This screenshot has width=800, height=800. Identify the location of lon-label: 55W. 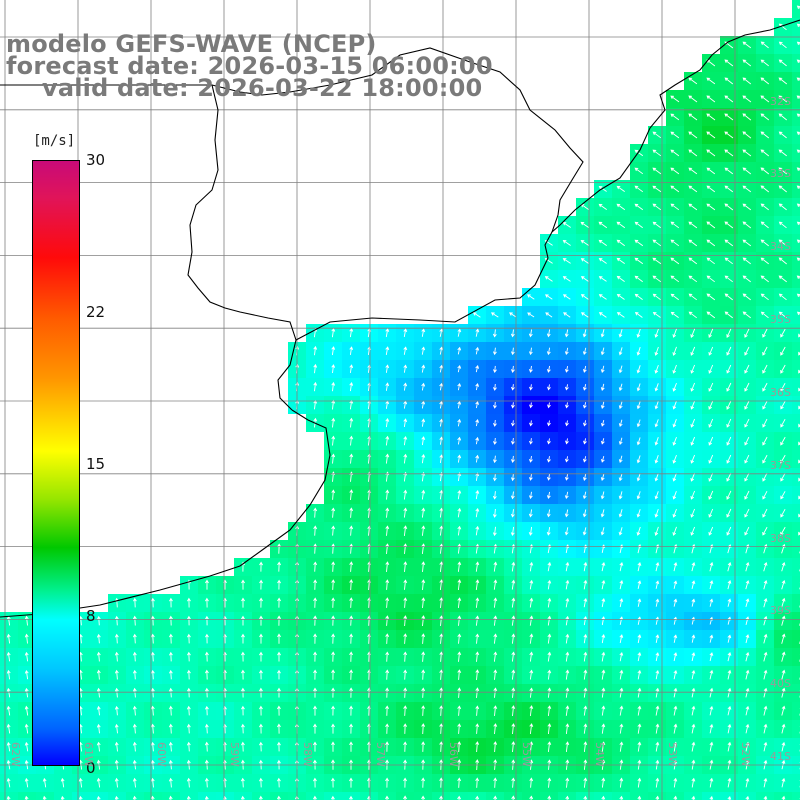
(526, 754).